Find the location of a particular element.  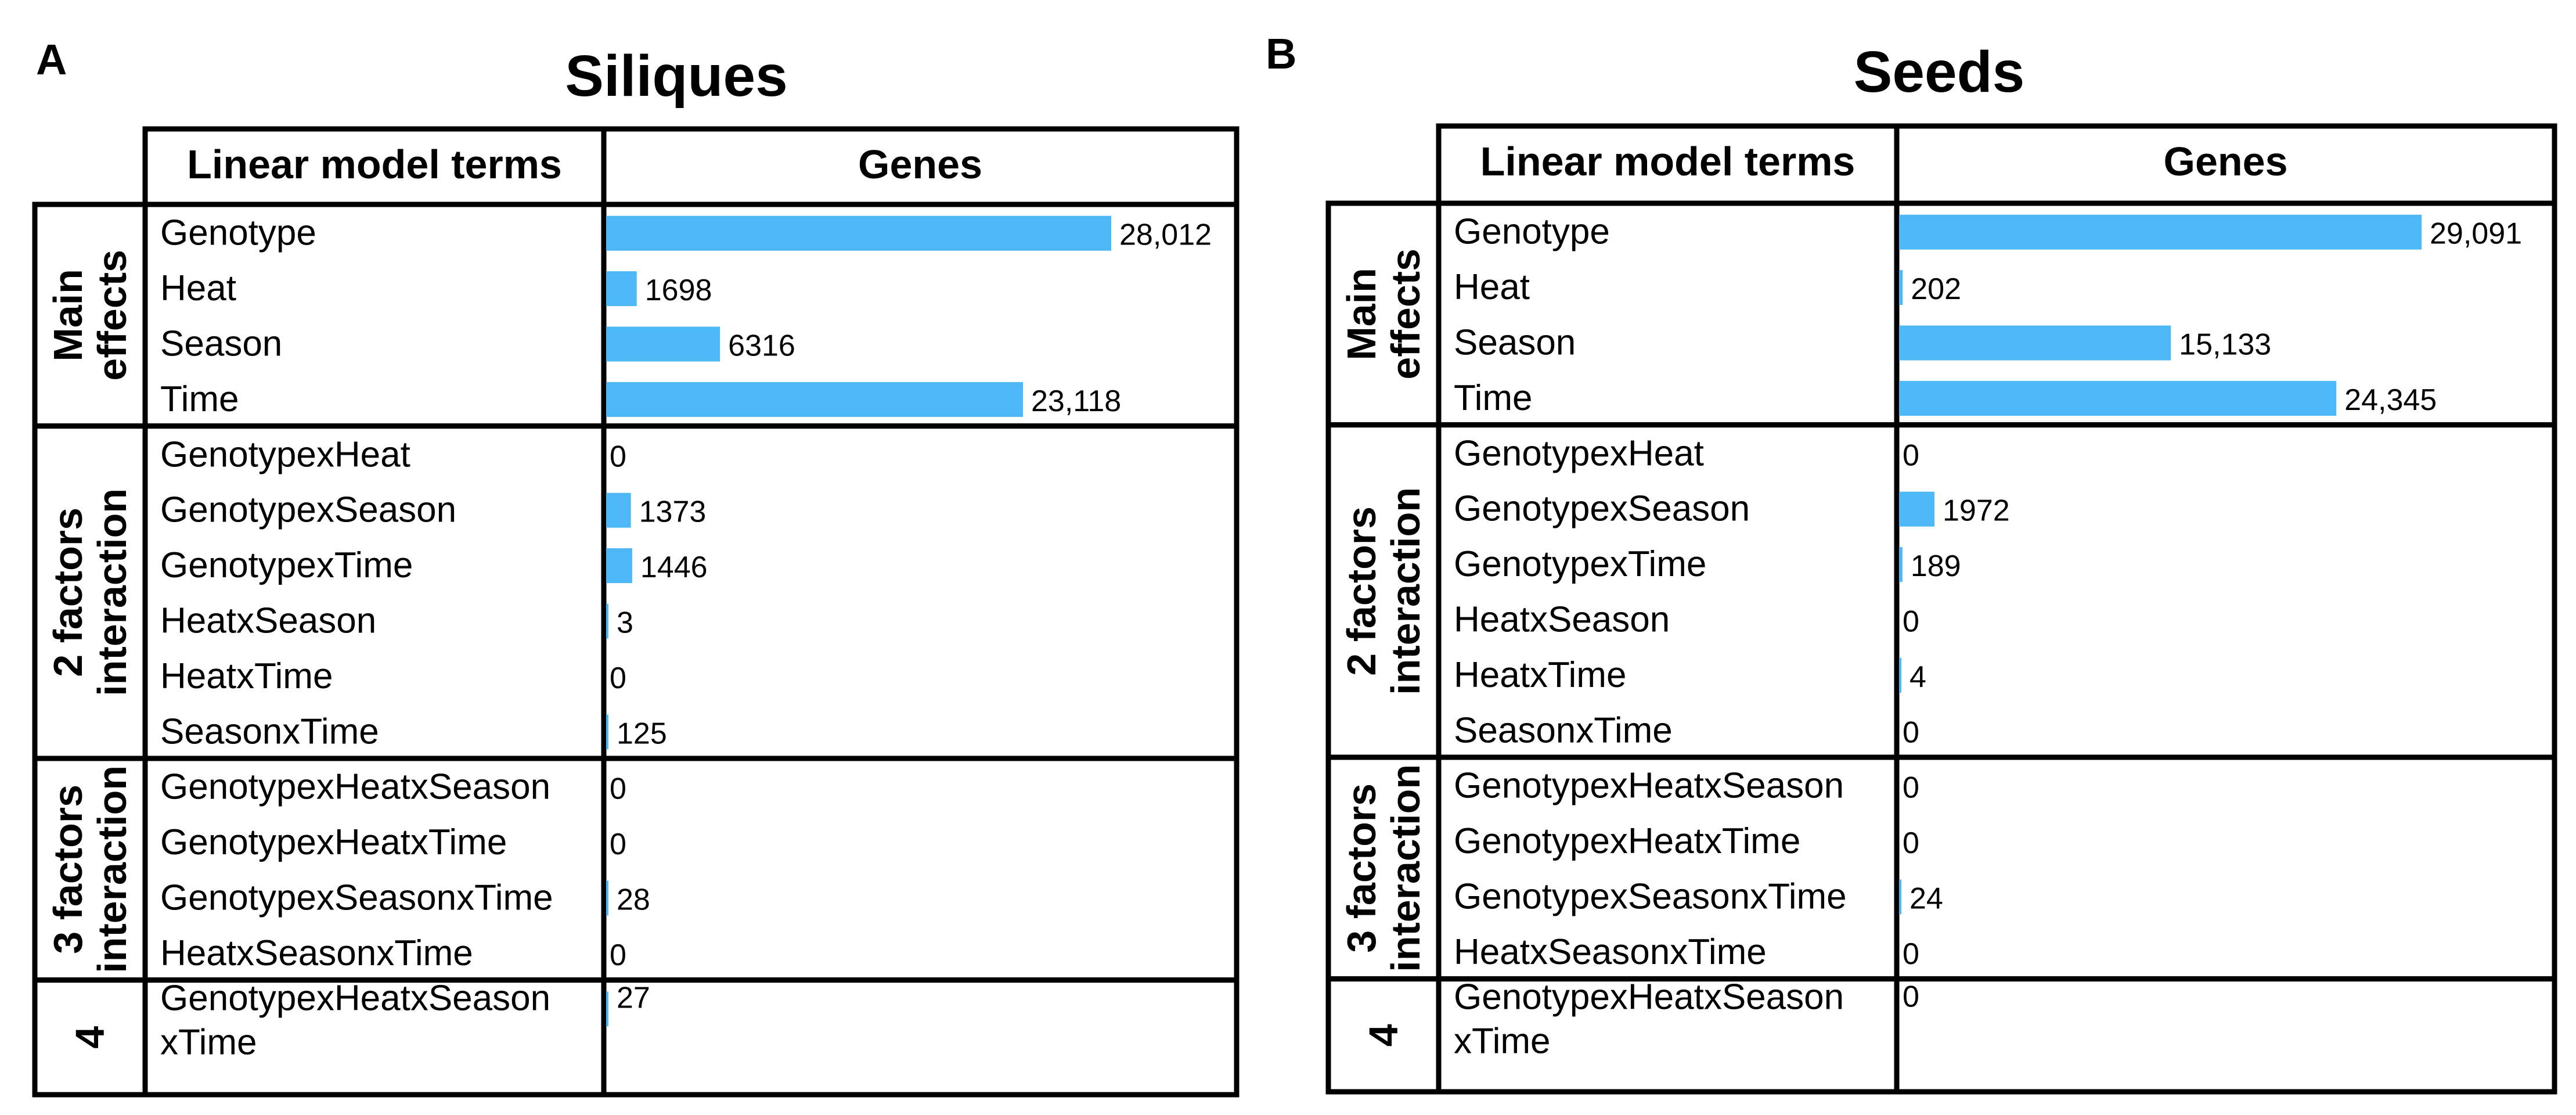

table-row: GenotypexSeasonxTime 24 is located at coordinates (1698, 897).